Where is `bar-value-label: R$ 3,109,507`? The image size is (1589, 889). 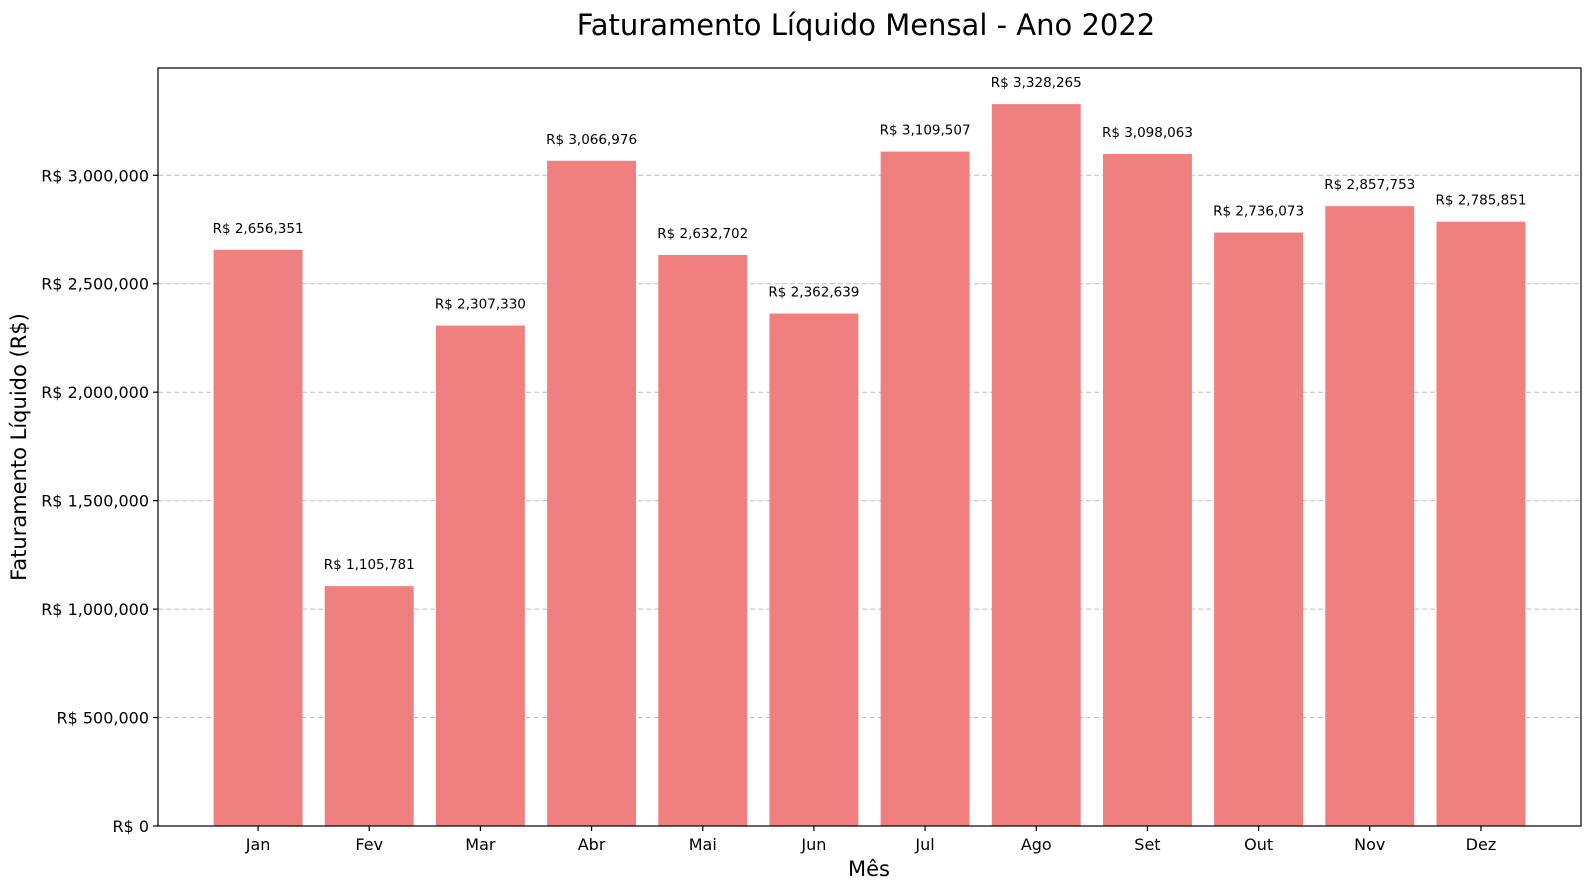
bar-value-label: R$ 3,109,507 is located at coordinates (925, 131).